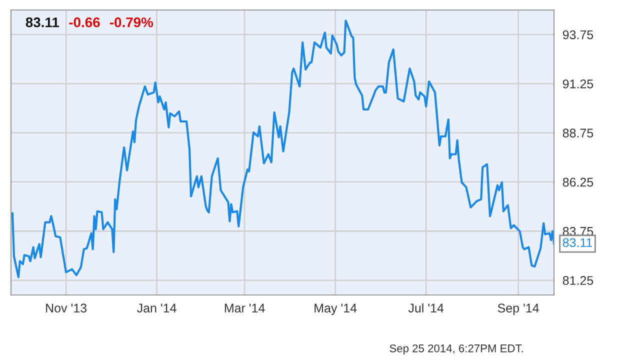 This screenshot has width=635, height=362. What do you see at coordinates (66, 308) in the screenshot?
I see `x-tick-label: Nov '13` at bounding box center [66, 308].